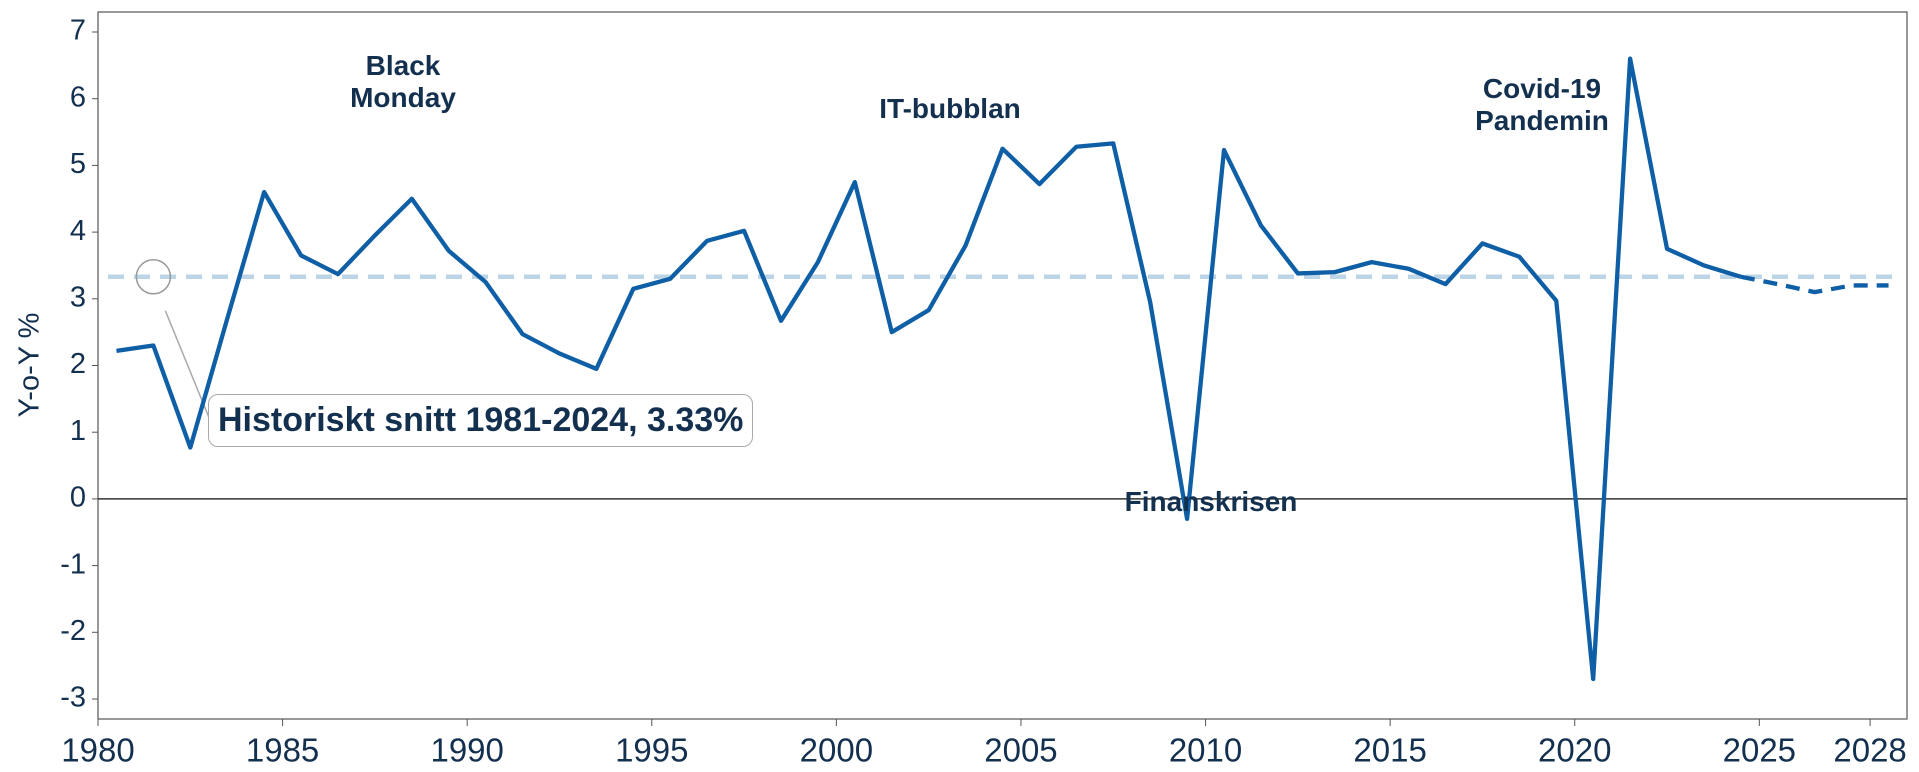 This screenshot has height=772, width=1919. I want to click on y-tick-label: -2, so click(73, 631).